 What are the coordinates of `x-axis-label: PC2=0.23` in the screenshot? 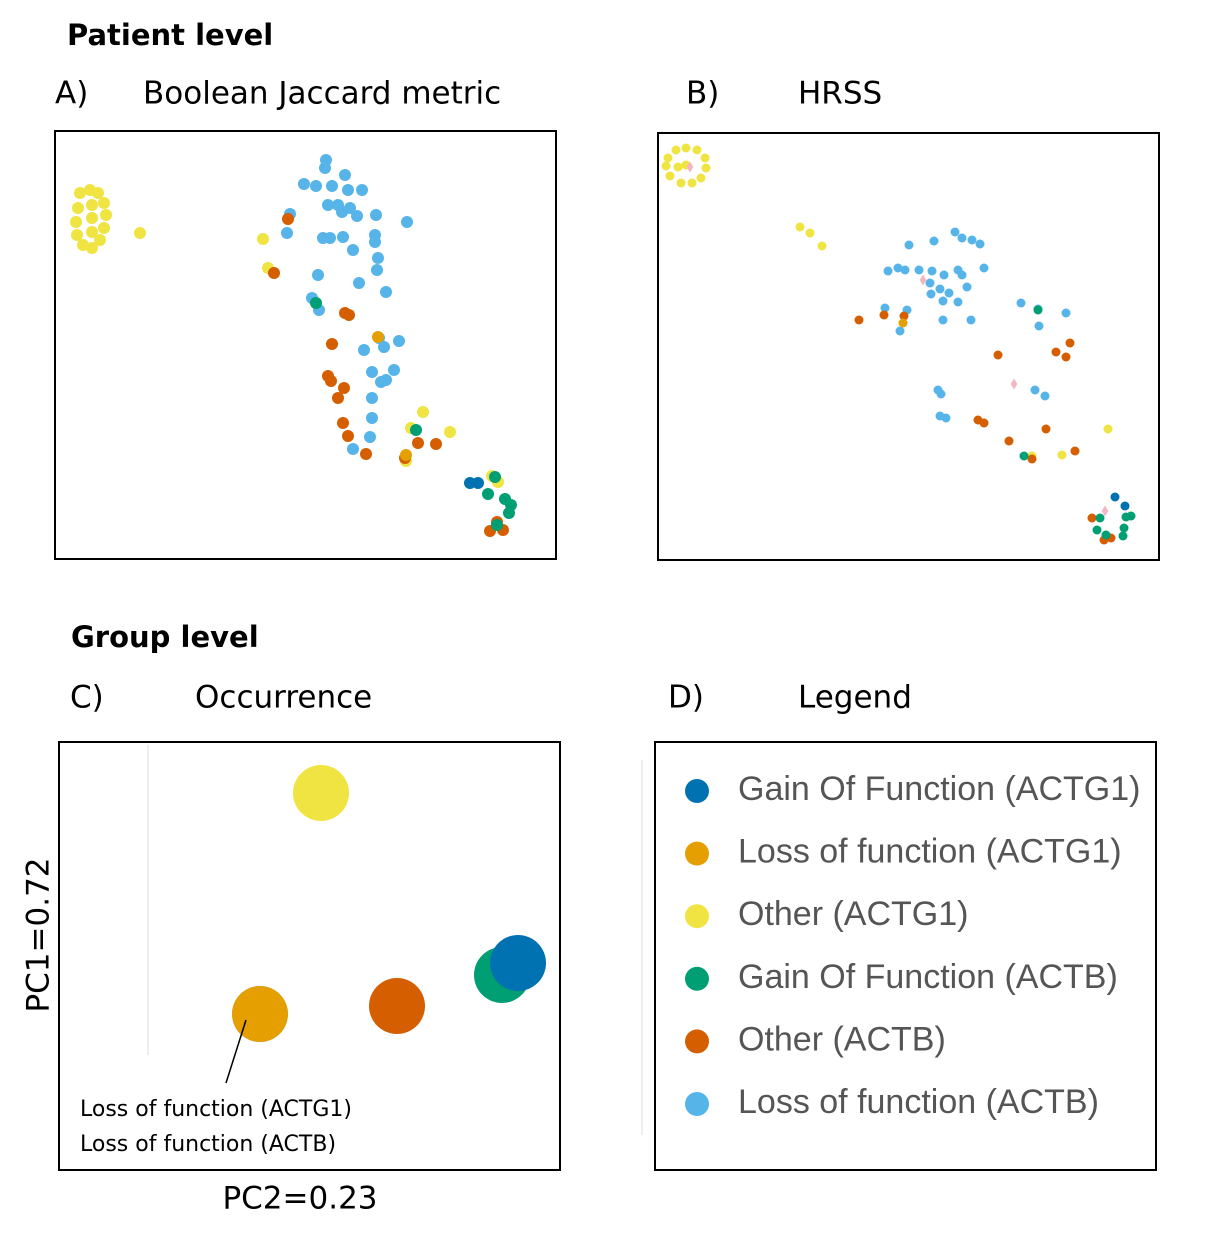 It's located at (299, 1199).